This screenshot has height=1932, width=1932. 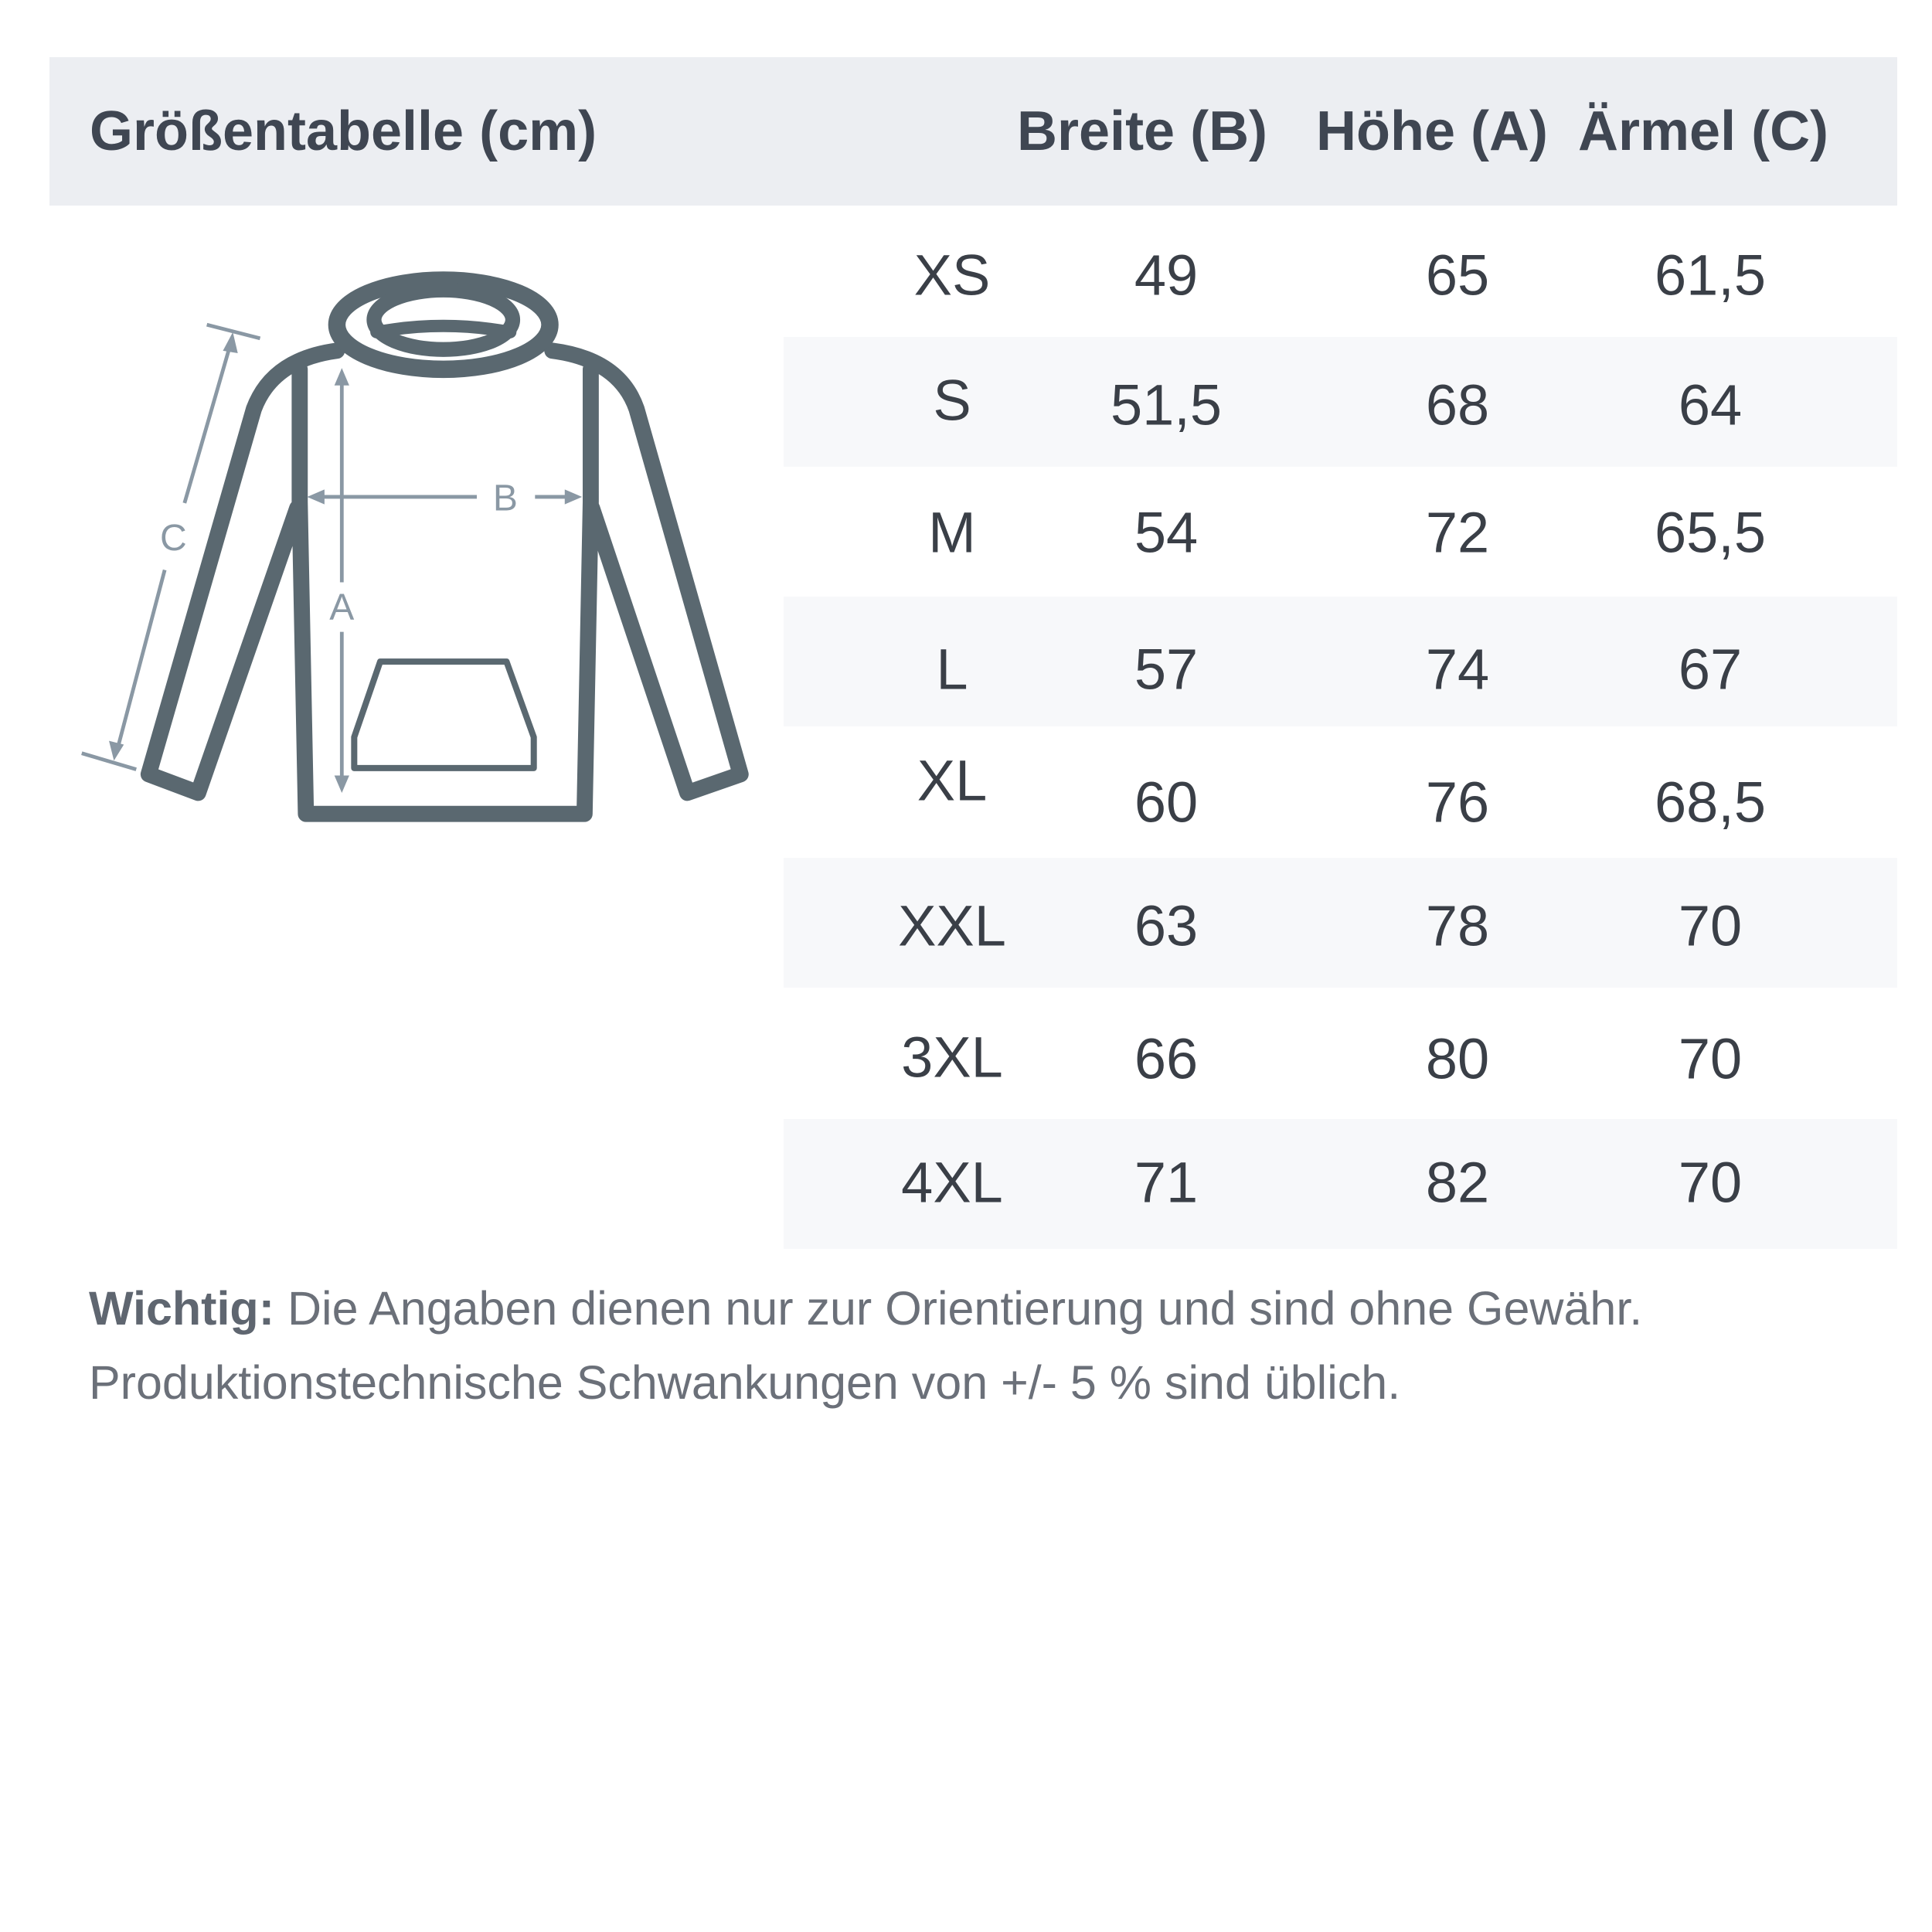 What do you see at coordinates (344, 131) in the screenshot?
I see `page-title: Größentabelle (cm)` at bounding box center [344, 131].